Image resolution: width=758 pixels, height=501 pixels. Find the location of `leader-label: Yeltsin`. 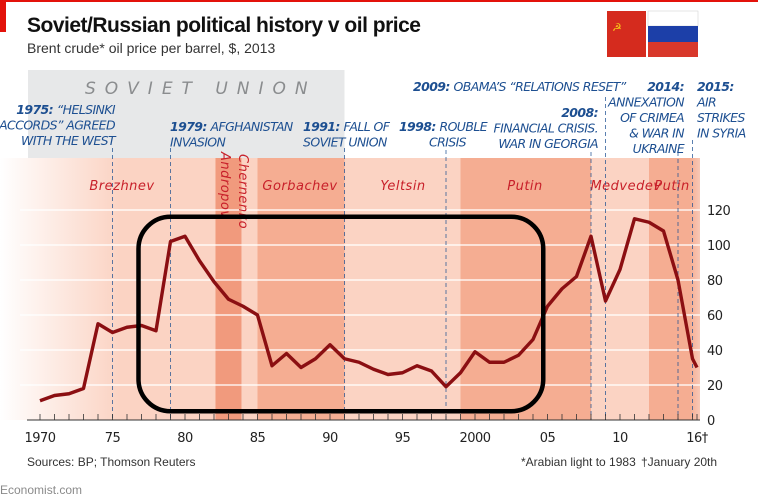

leader-label: Yeltsin is located at coordinates (402, 186).